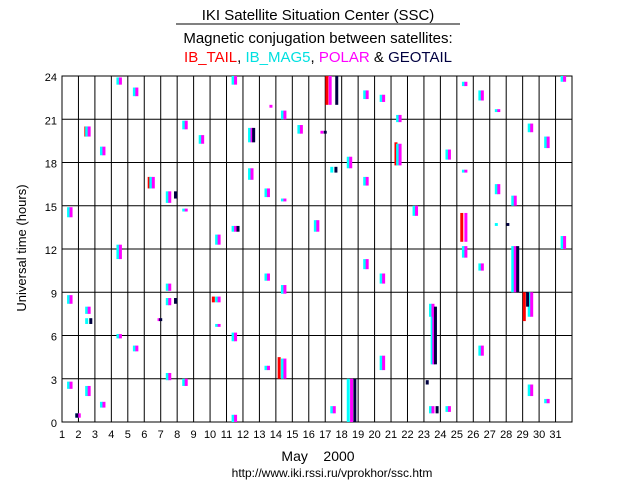  I want to click on x-tick-label: 19, so click(358, 435).